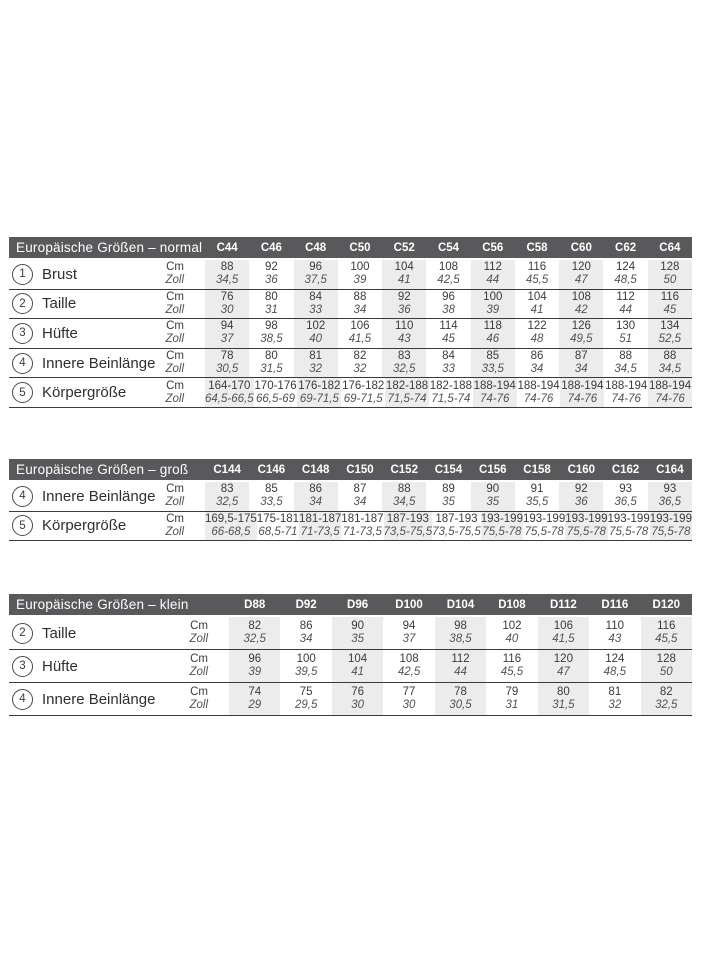 This screenshot has height=960, width=720. Describe the element at coordinates (563, 639) in the screenshot. I see `zoll-value: 41,5` at that location.